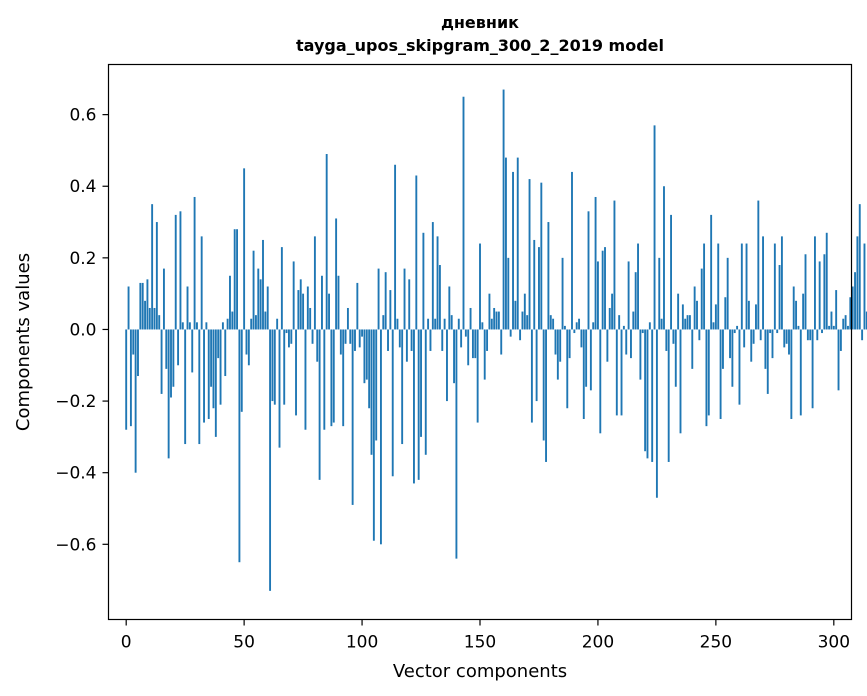  What do you see at coordinates (480, 22) in the screenshot?
I see `chart-title: дневник` at bounding box center [480, 22].